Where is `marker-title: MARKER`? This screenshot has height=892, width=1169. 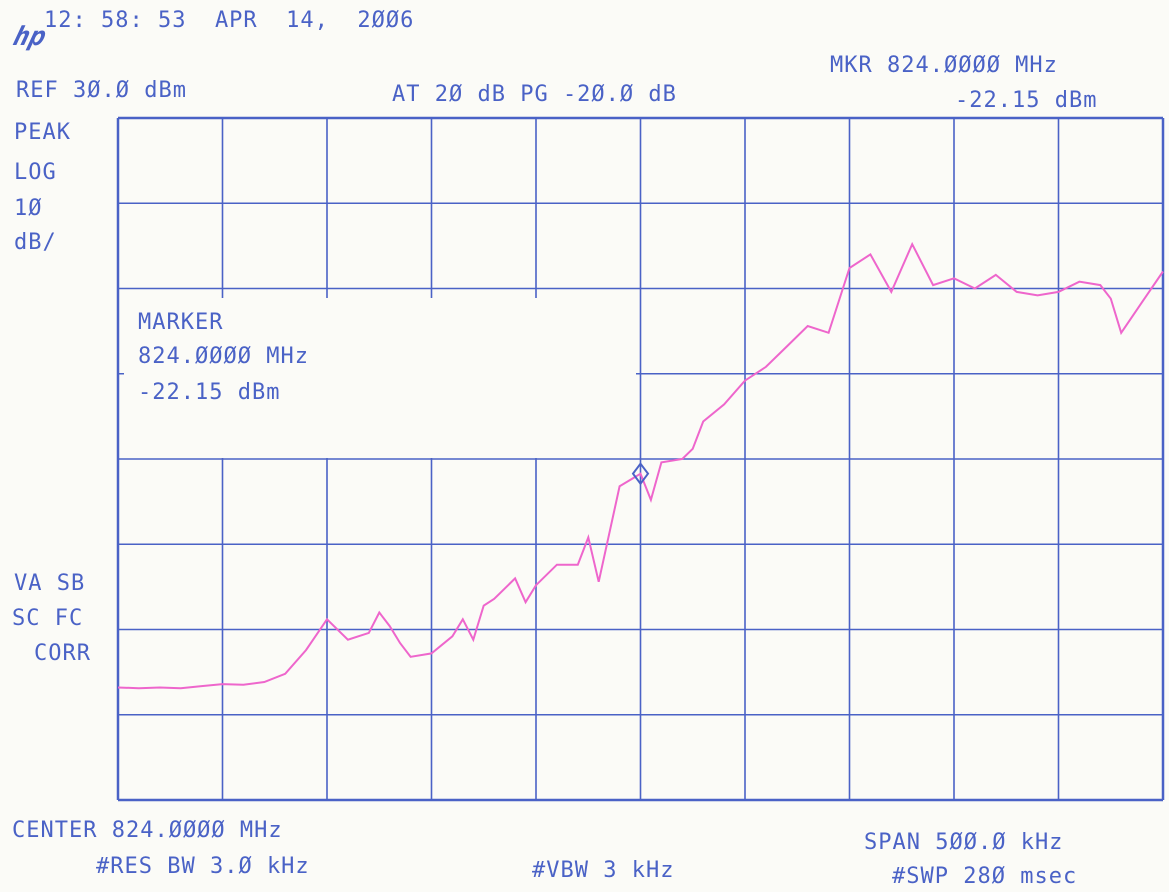 marker-title: MARKER is located at coordinates (181, 322).